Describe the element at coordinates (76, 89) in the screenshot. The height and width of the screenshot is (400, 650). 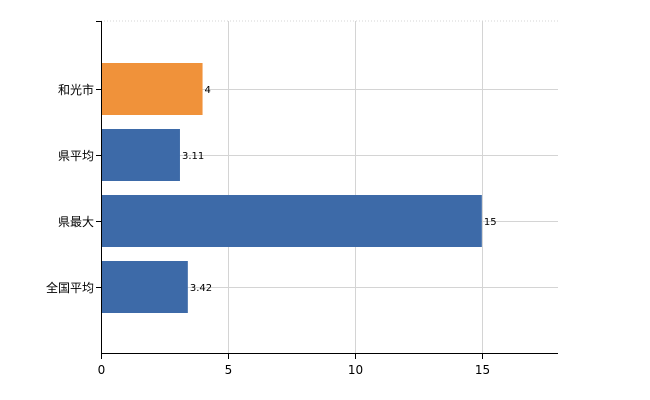
I see `y-tick-label-1: 和光市` at that location.